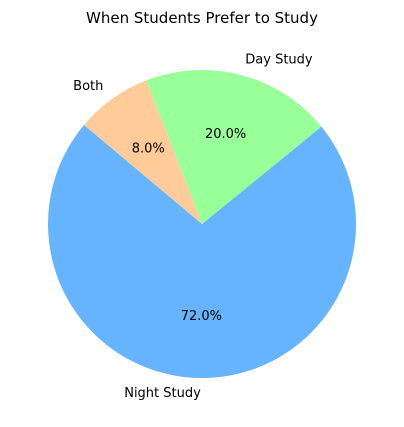 The width and height of the screenshot is (404, 427). Describe the element at coordinates (202, 18) in the screenshot. I see `chart-title: When Students Prefer to Study` at that location.